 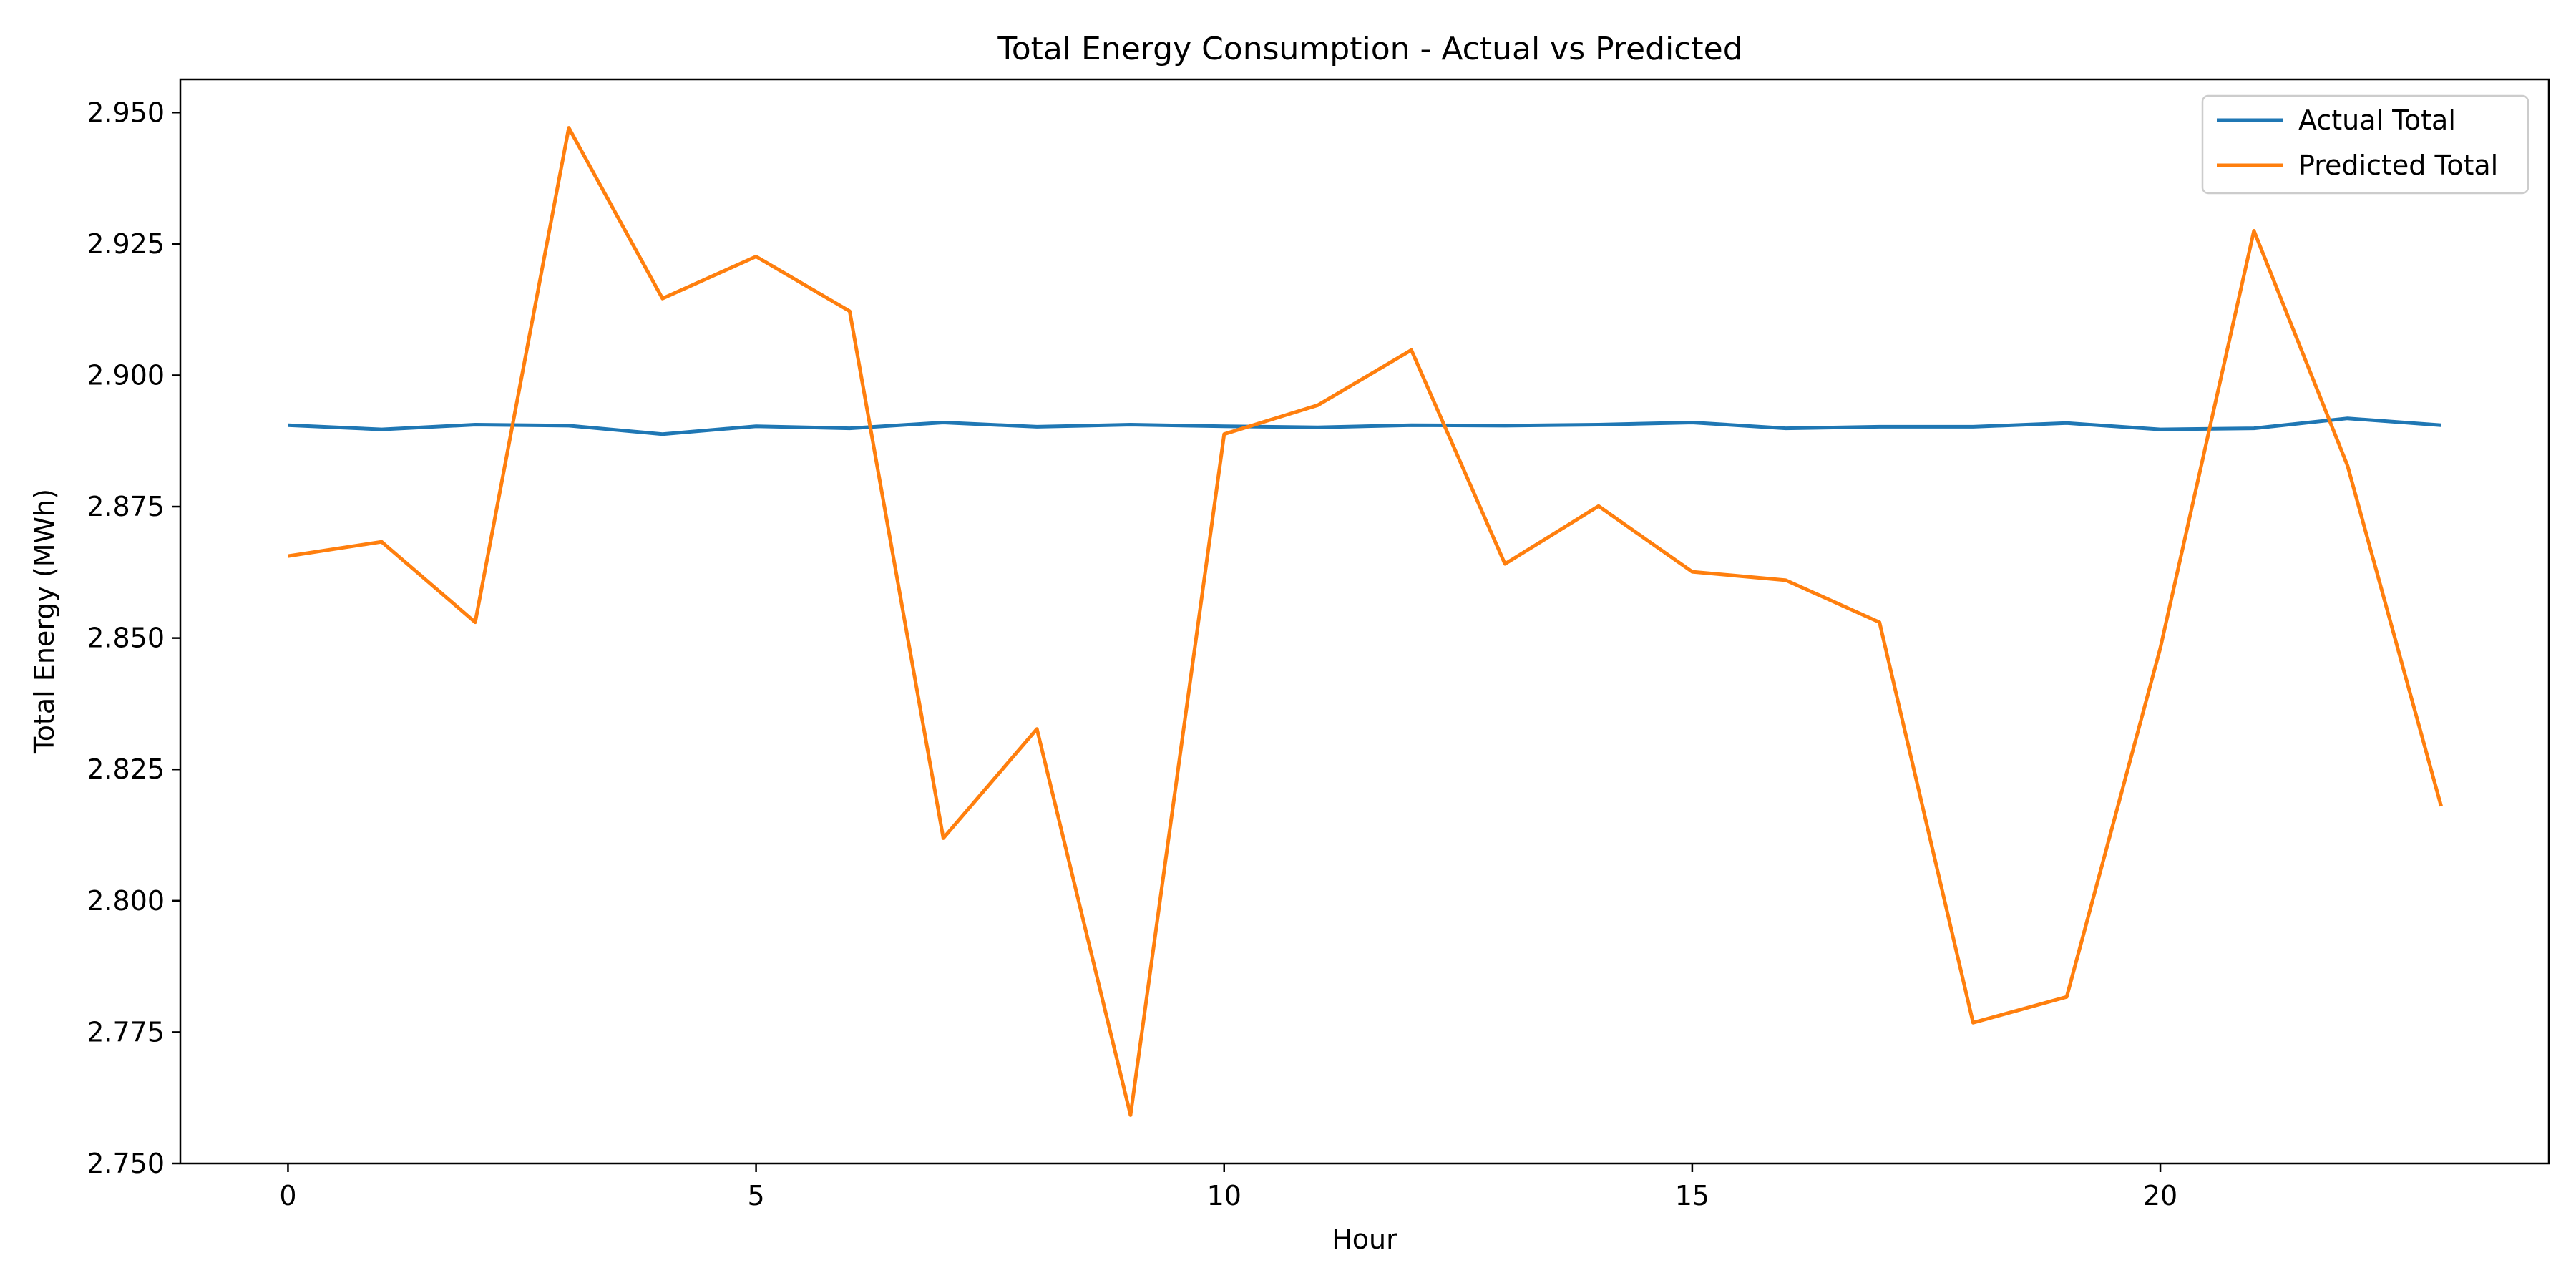 What do you see at coordinates (287, 1195) in the screenshot?
I see `x-tick-label: 0` at bounding box center [287, 1195].